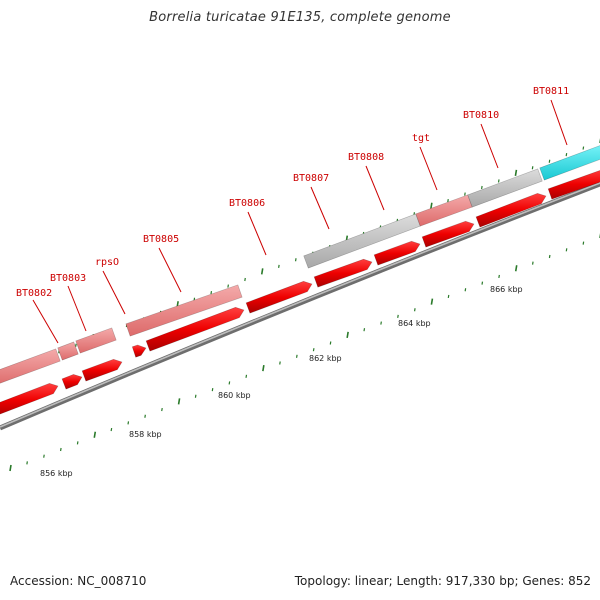 The height and width of the screenshot is (600, 600). I want to click on scale-label: 866 kbp, so click(506, 289).